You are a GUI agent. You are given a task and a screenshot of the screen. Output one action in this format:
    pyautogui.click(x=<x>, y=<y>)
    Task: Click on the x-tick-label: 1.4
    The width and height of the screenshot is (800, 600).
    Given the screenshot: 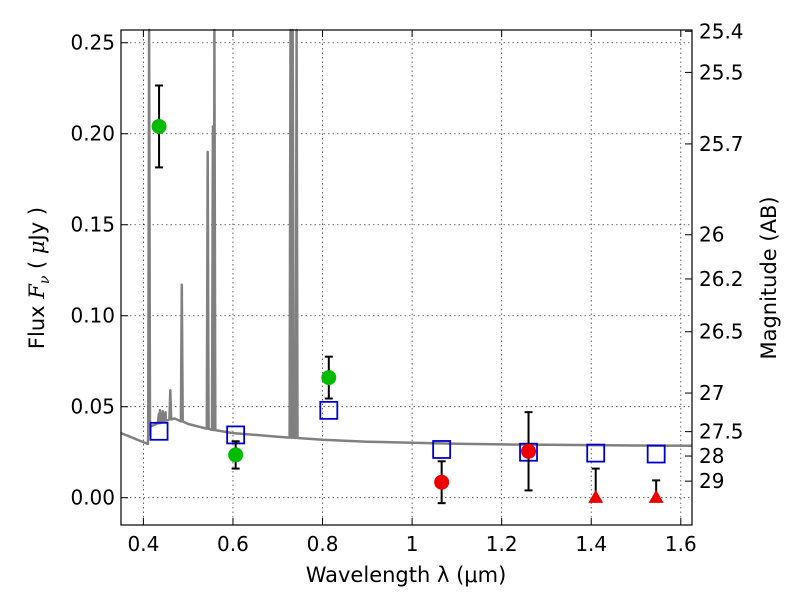 What is the action you would take?
    pyautogui.click(x=591, y=544)
    